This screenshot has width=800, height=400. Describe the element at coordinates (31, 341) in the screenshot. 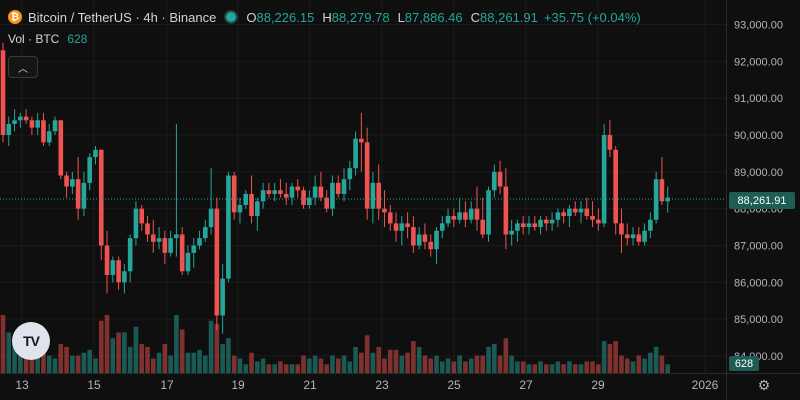

I see `tradingview-logo: TV` at that location.